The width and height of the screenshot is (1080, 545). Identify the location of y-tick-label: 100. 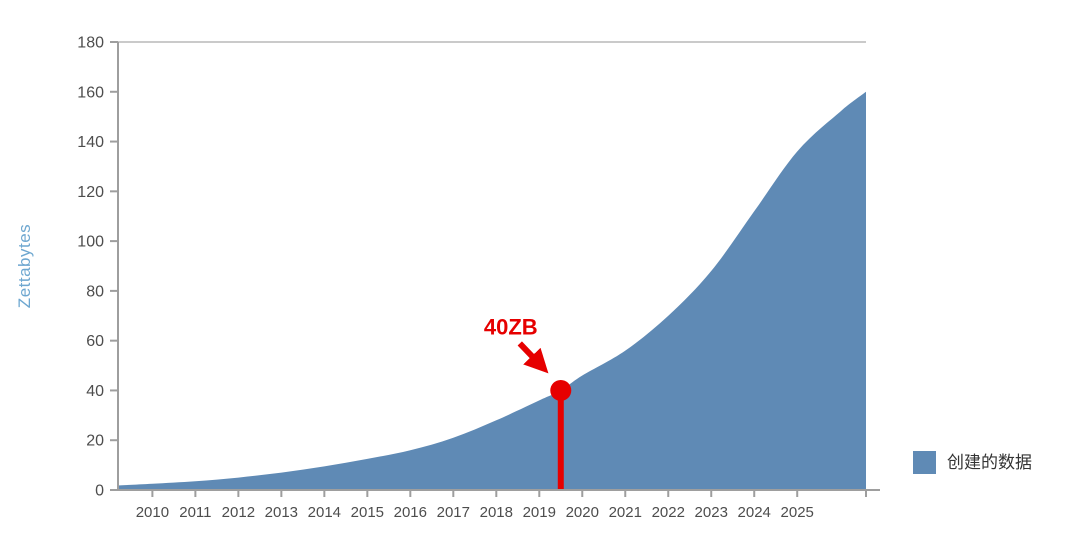
(90, 242).